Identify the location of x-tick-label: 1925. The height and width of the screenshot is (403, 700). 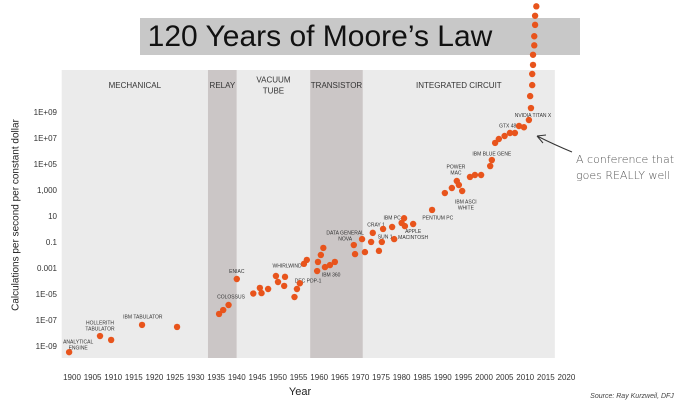
(175, 377).